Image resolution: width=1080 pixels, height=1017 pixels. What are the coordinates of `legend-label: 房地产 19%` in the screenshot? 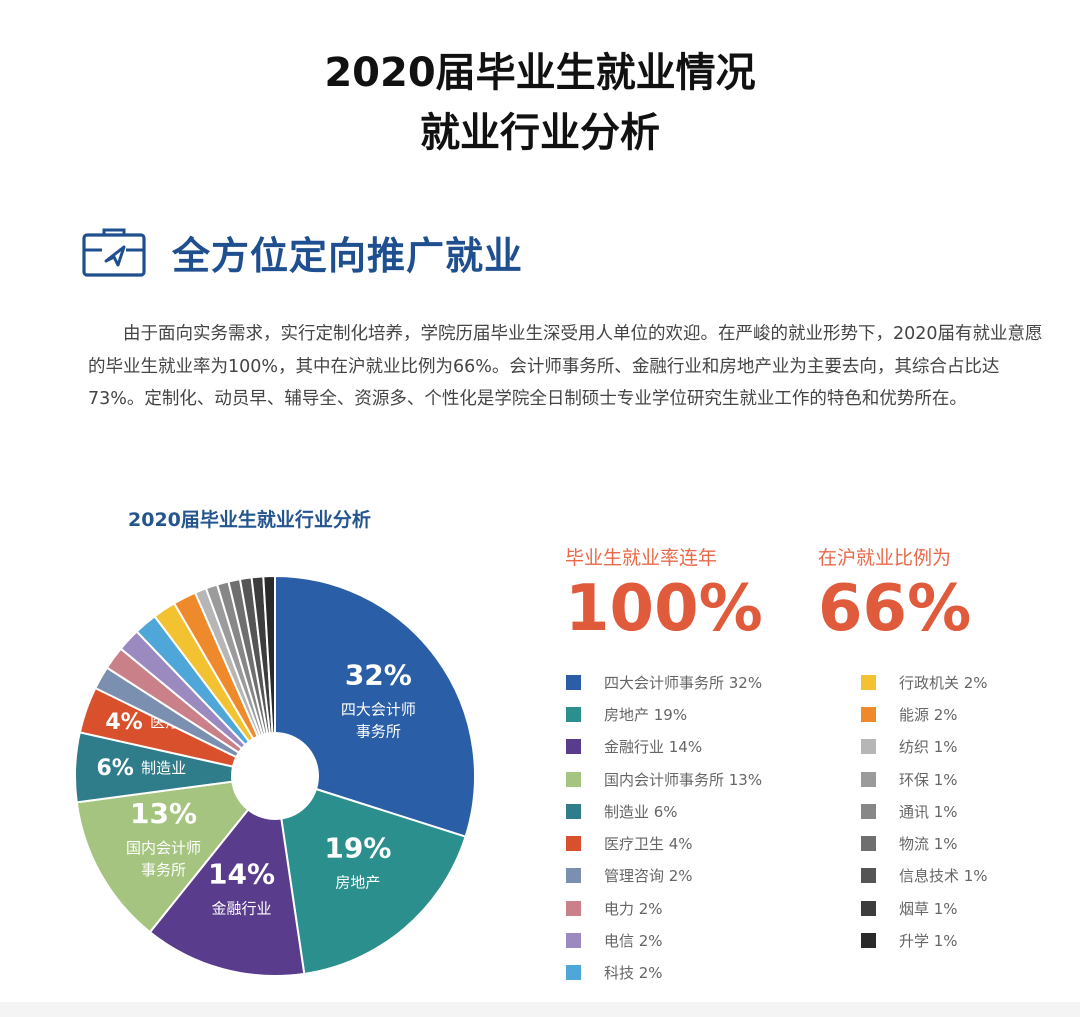 It's located at (646, 714).